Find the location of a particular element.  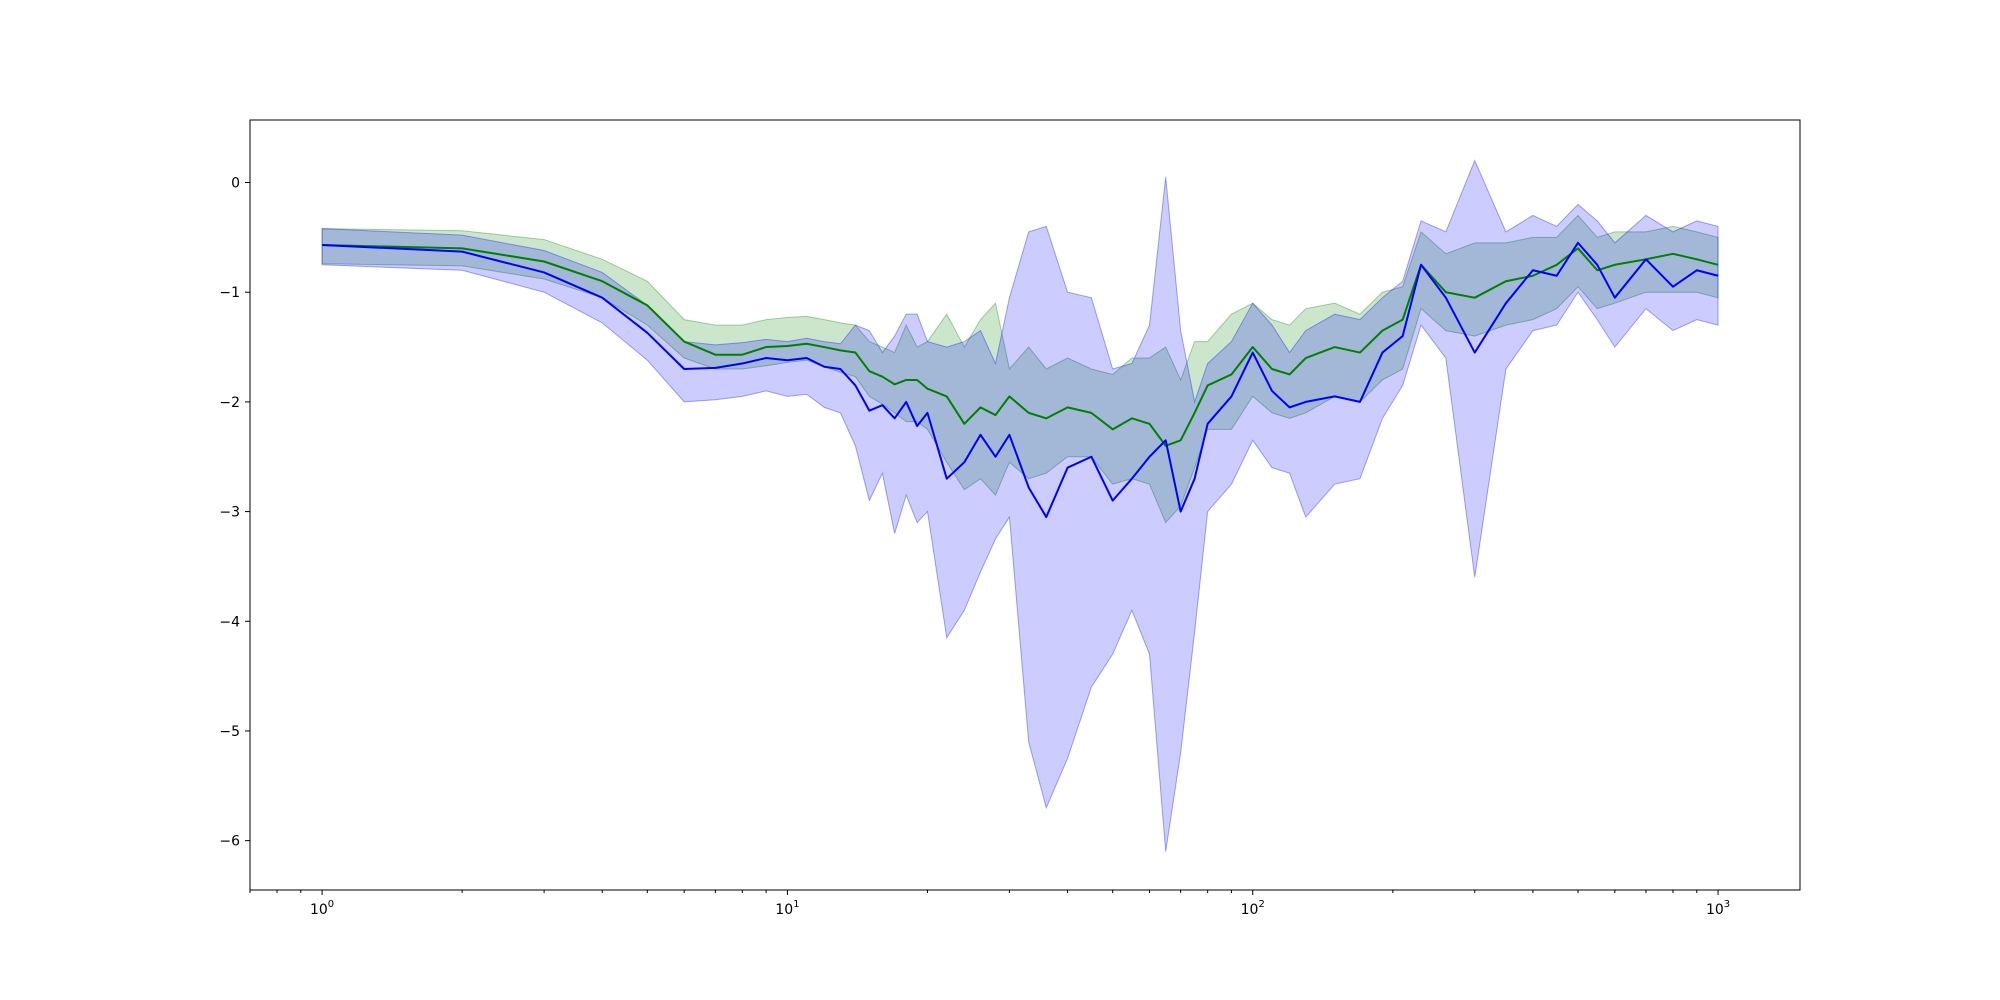

y-tick-label: −2 is located at coordinates (229, 403).